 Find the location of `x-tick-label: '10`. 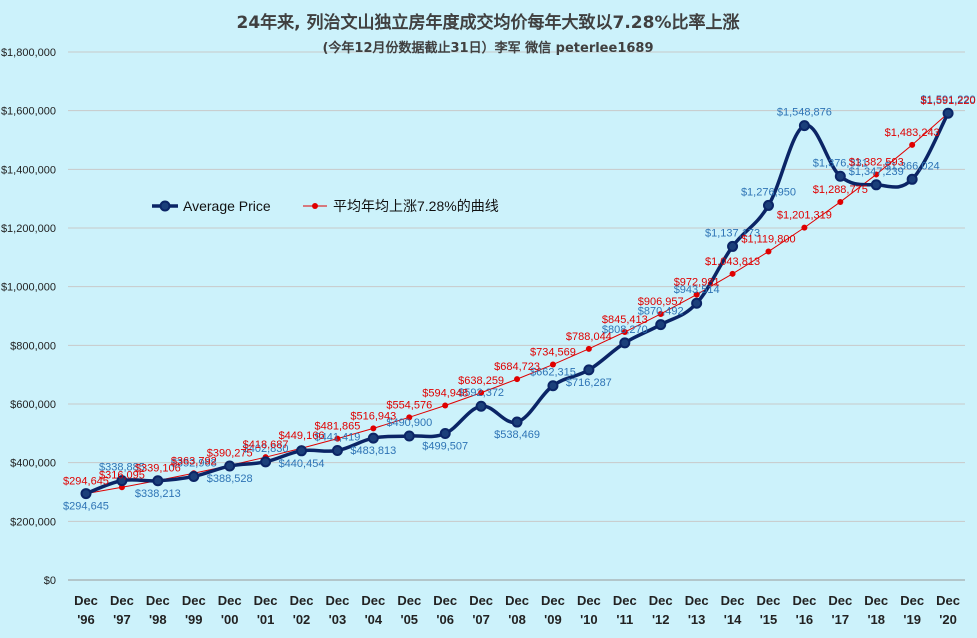

x-tick-label: '10 is located at coordinates (589, 619).